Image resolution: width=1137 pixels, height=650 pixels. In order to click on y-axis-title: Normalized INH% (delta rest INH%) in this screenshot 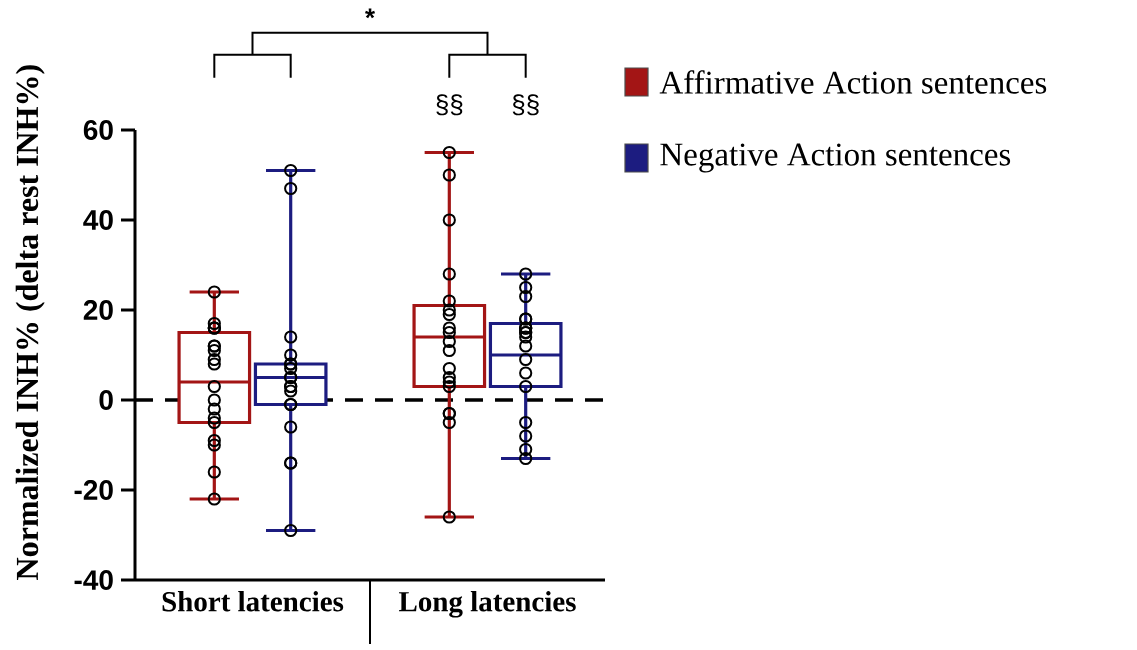, I will do `click(30, 322)`.